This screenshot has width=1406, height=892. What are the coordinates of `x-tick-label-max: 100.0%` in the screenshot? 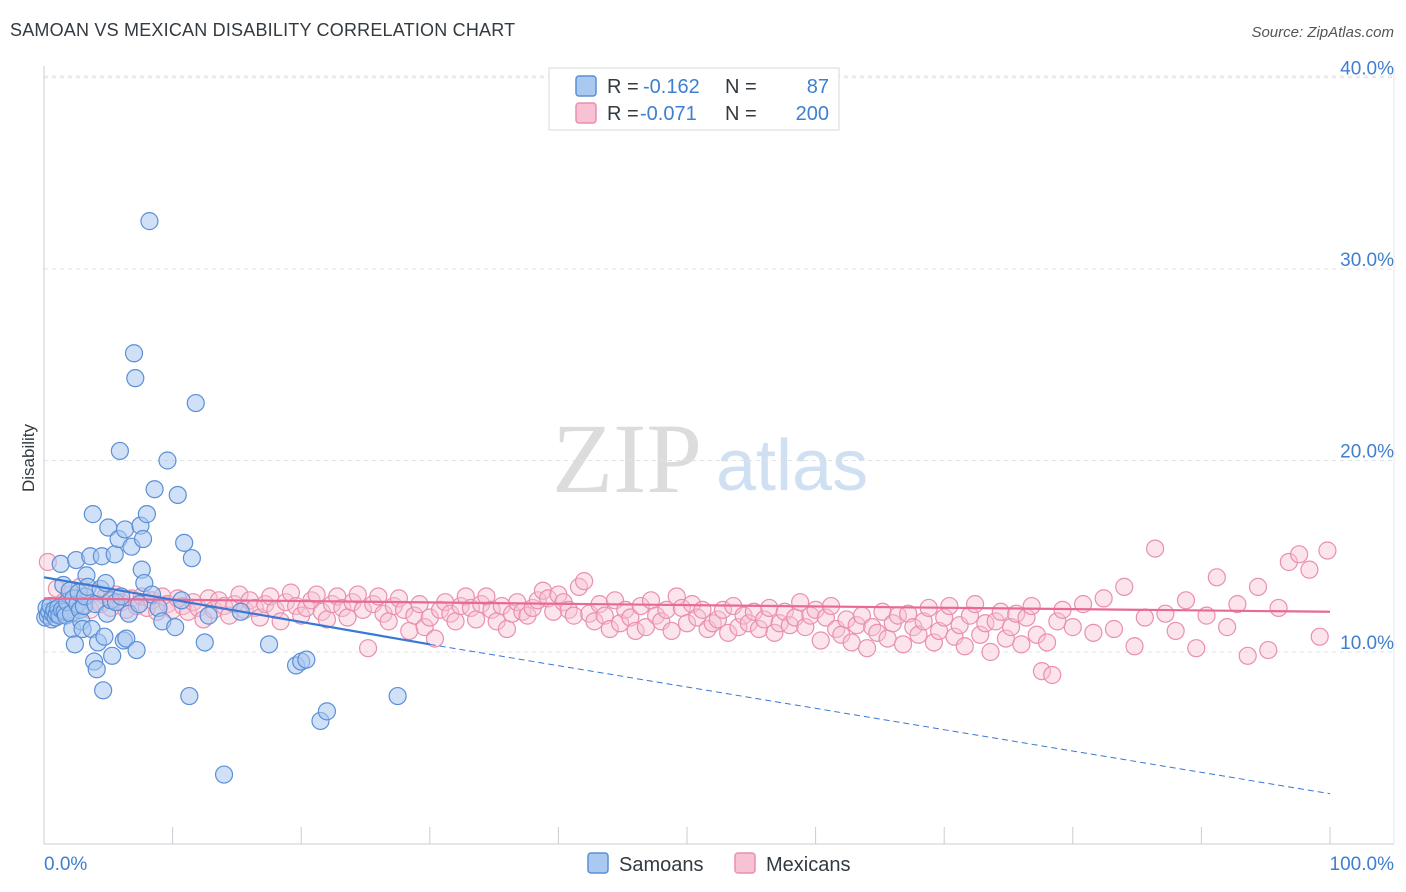 It's located at (1362, 864).